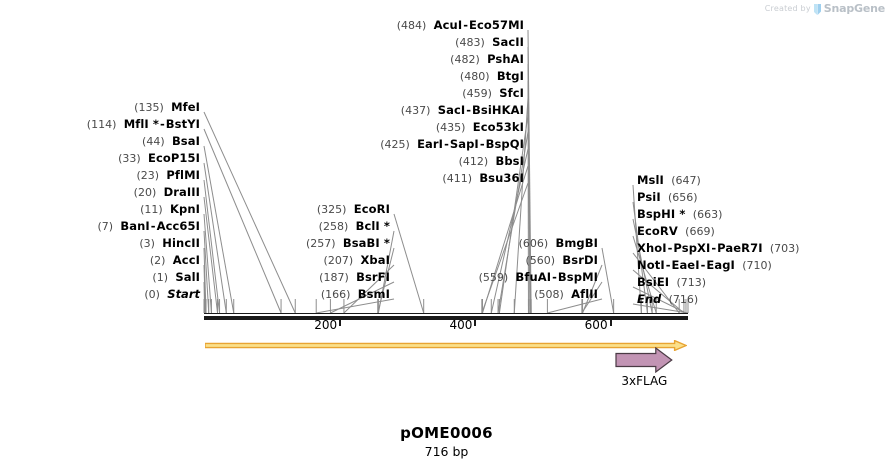  I want to click on site-position: (459), so click(477, 93).